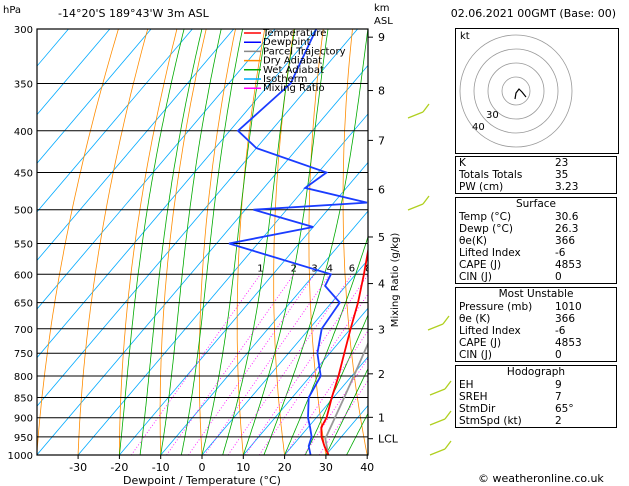 The width and height of the screenshot is (629, 486). I want to click on temperature-tick-label: 30, so click(326, 467).